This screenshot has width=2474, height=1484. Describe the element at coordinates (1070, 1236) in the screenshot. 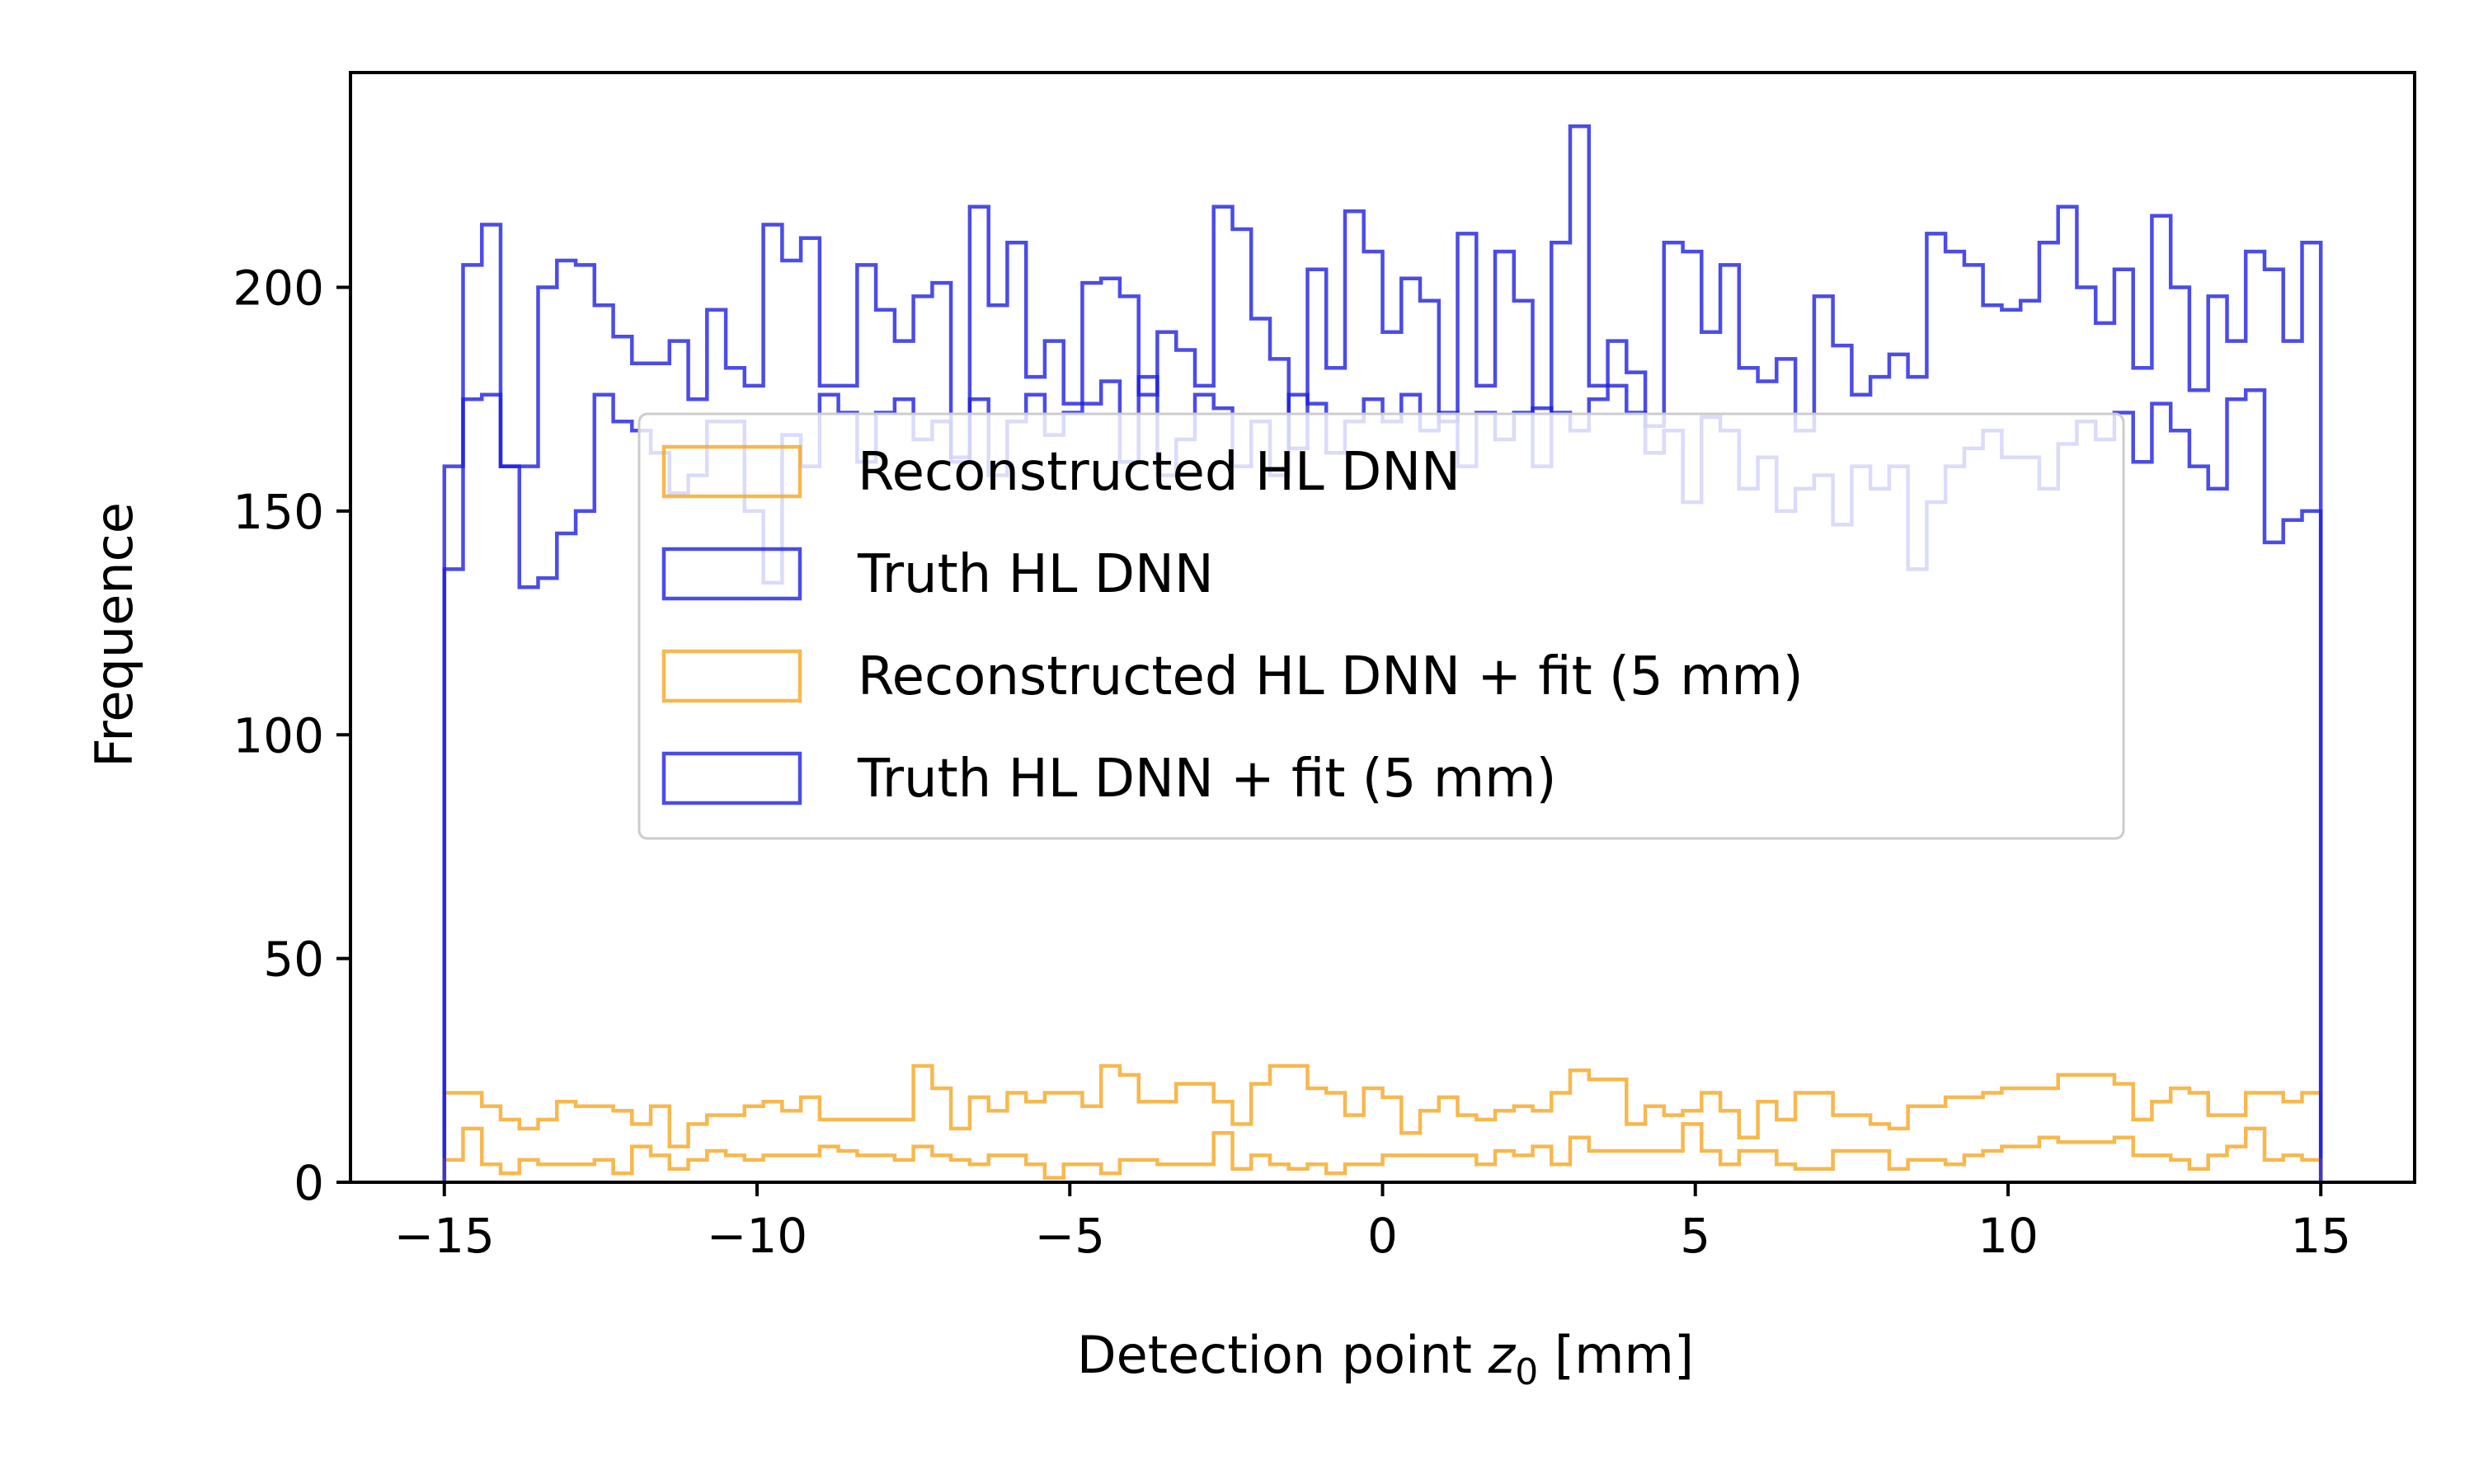

I see `x-tick-label: −5` at that location.